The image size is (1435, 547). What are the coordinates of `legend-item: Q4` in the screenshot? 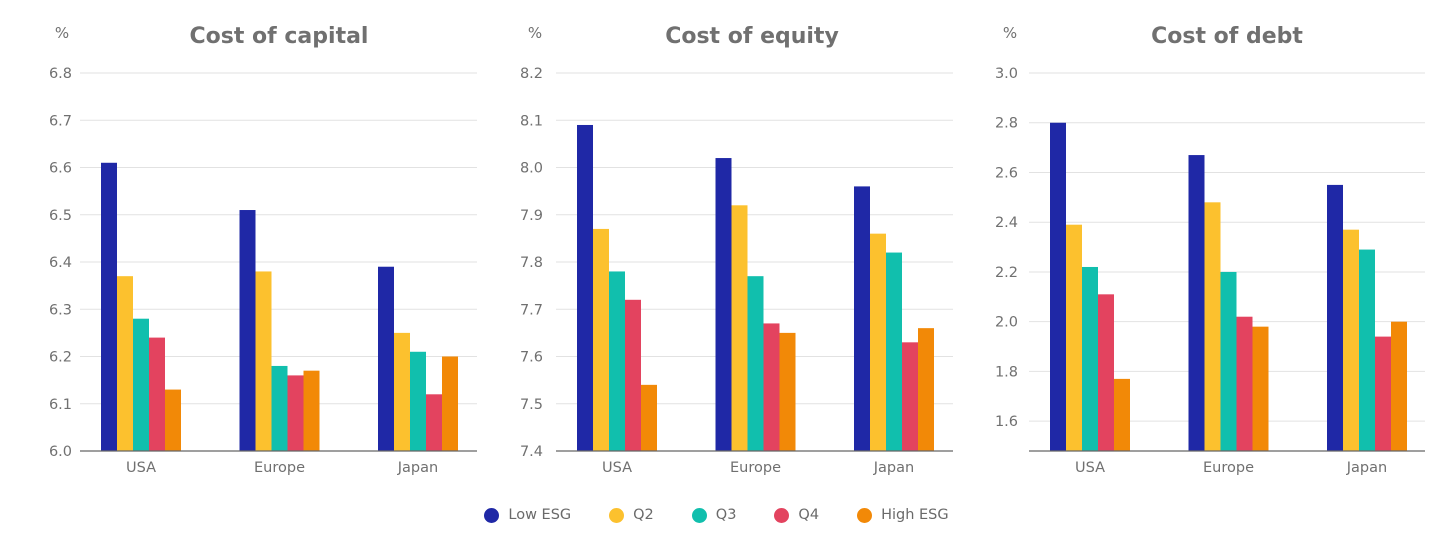 It's located at (796, 515).